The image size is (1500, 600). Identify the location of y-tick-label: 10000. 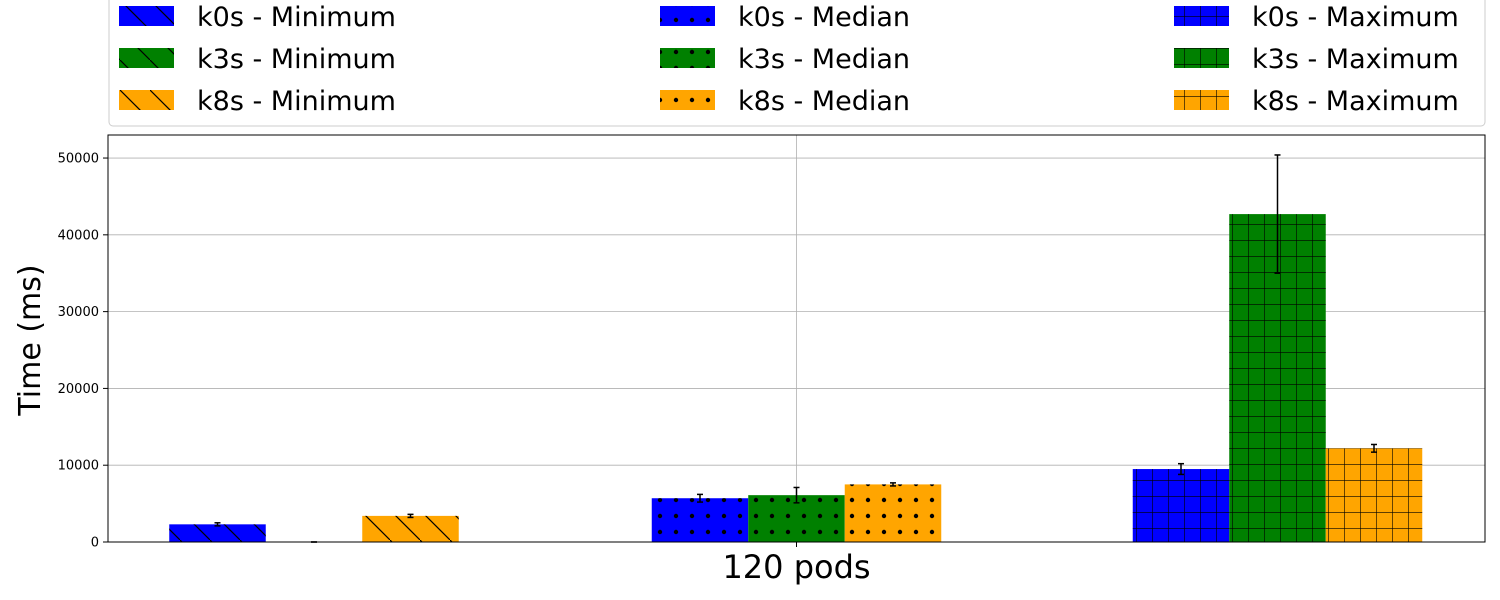
(78, 466).